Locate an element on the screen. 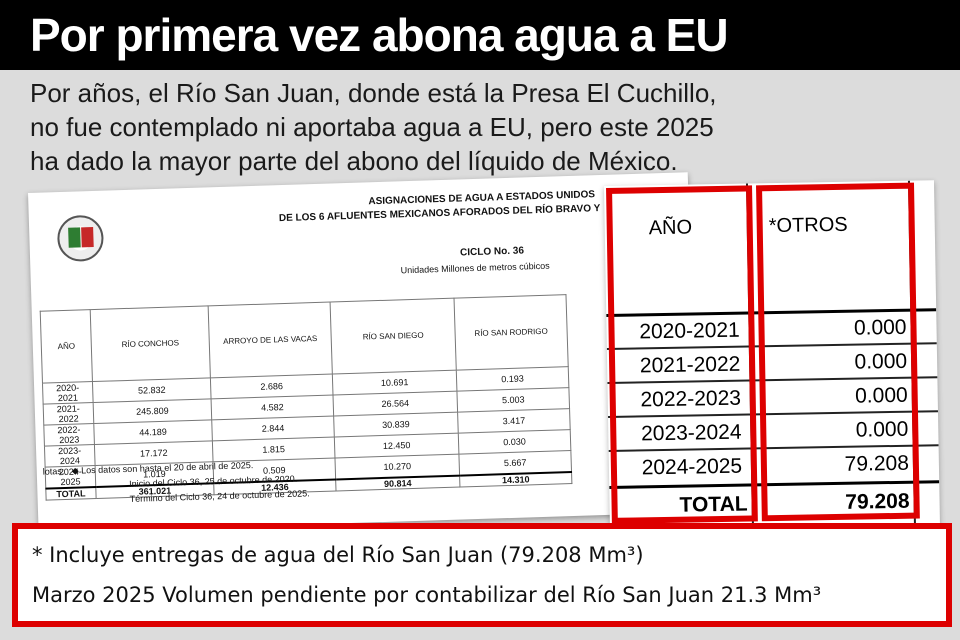 The image size is (960, 640). headline-bar: Por primera vez abona agua a EU is located at coordinates (480, 35).